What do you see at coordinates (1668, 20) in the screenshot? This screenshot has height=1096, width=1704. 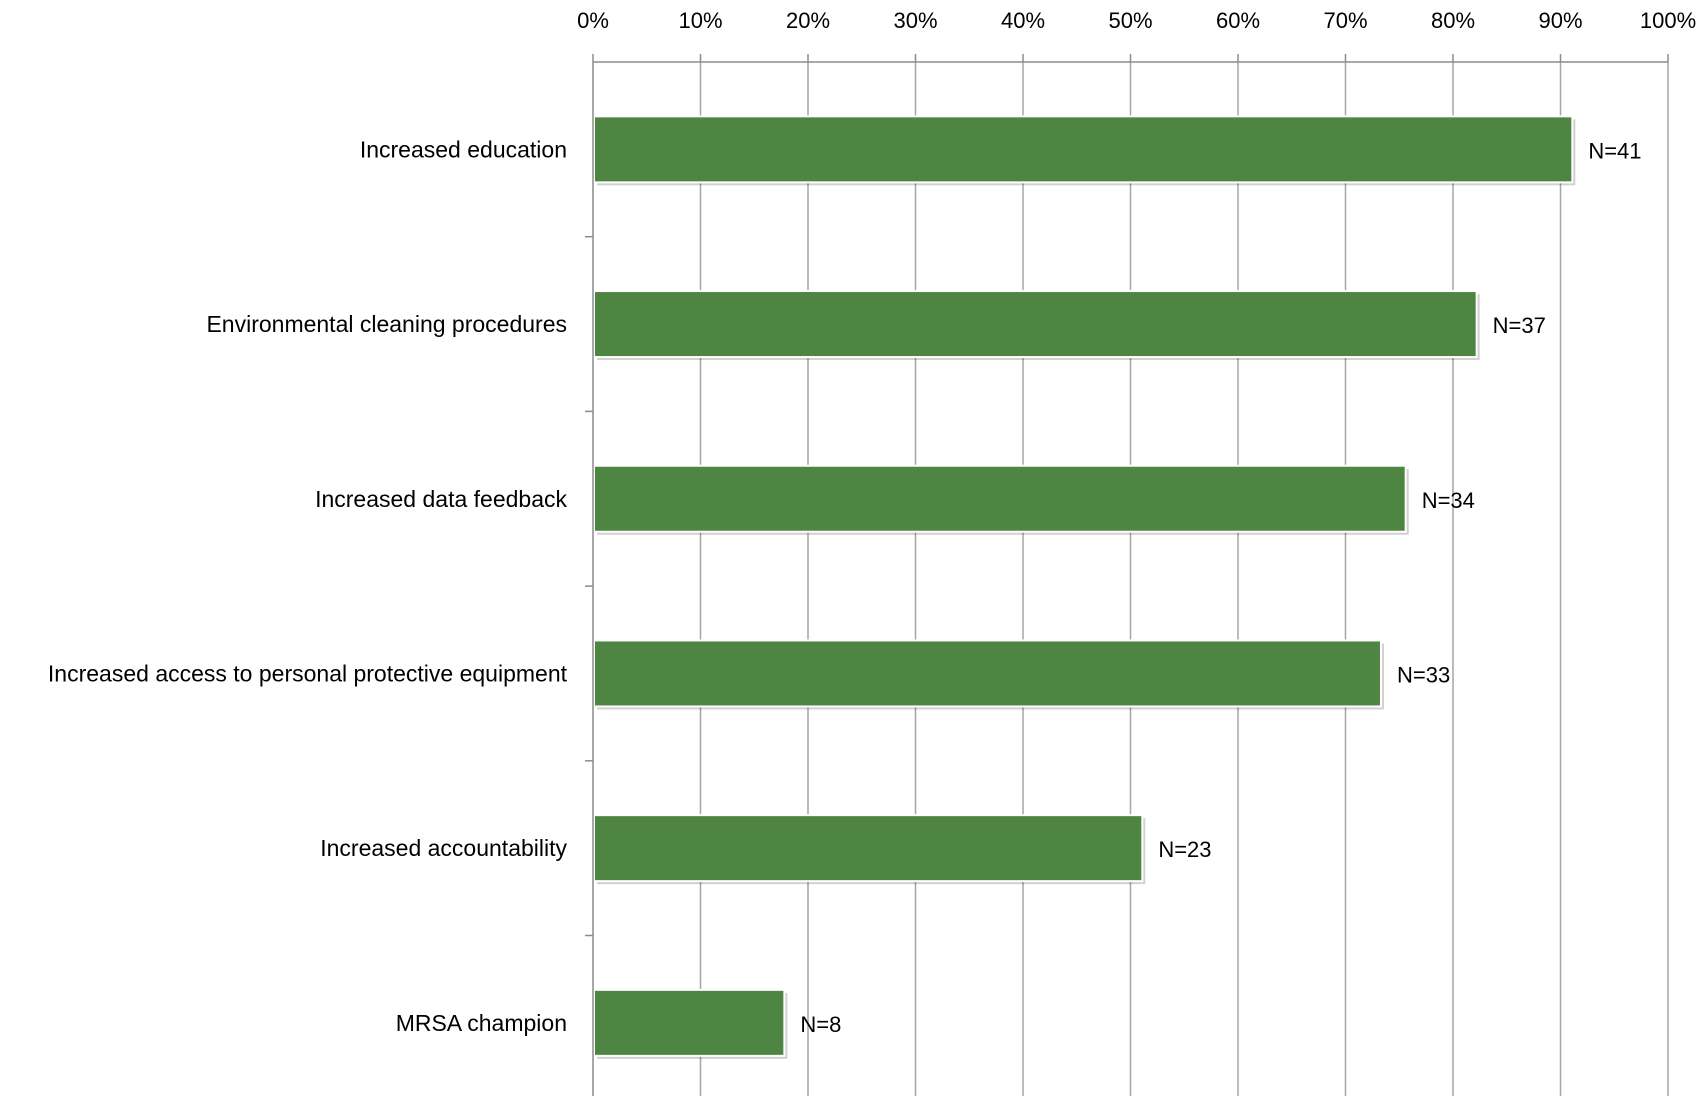 I see `x-tick-label: 100%` at bounding box center [1668, 20].